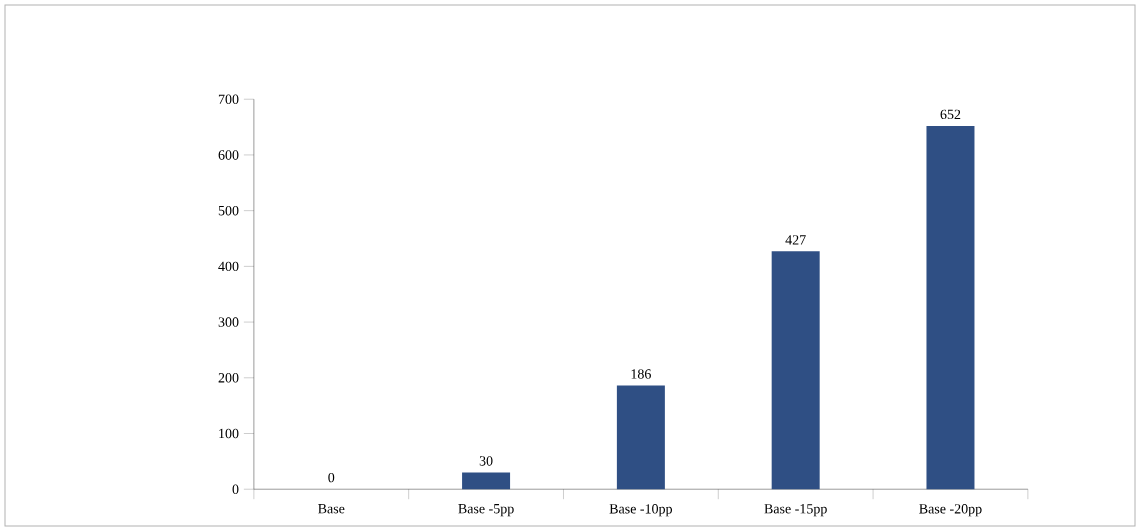  I want to click on y-tick-label: 200, so click(228, 378).